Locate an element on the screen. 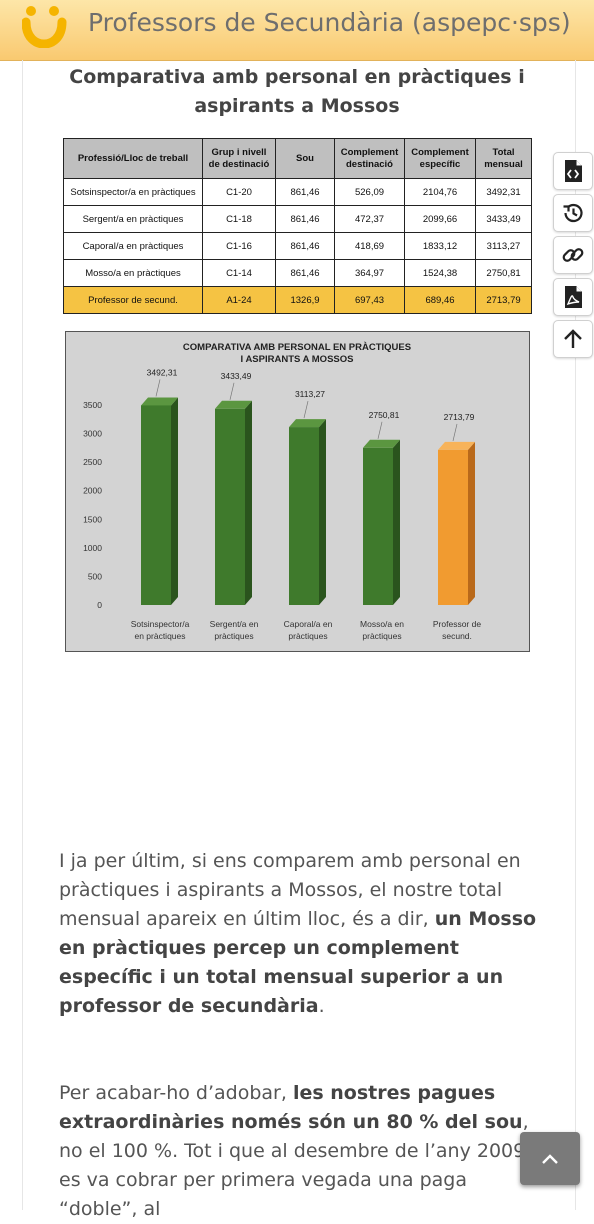  y-tick-label: 3000 is located at coordinates (92, 434).